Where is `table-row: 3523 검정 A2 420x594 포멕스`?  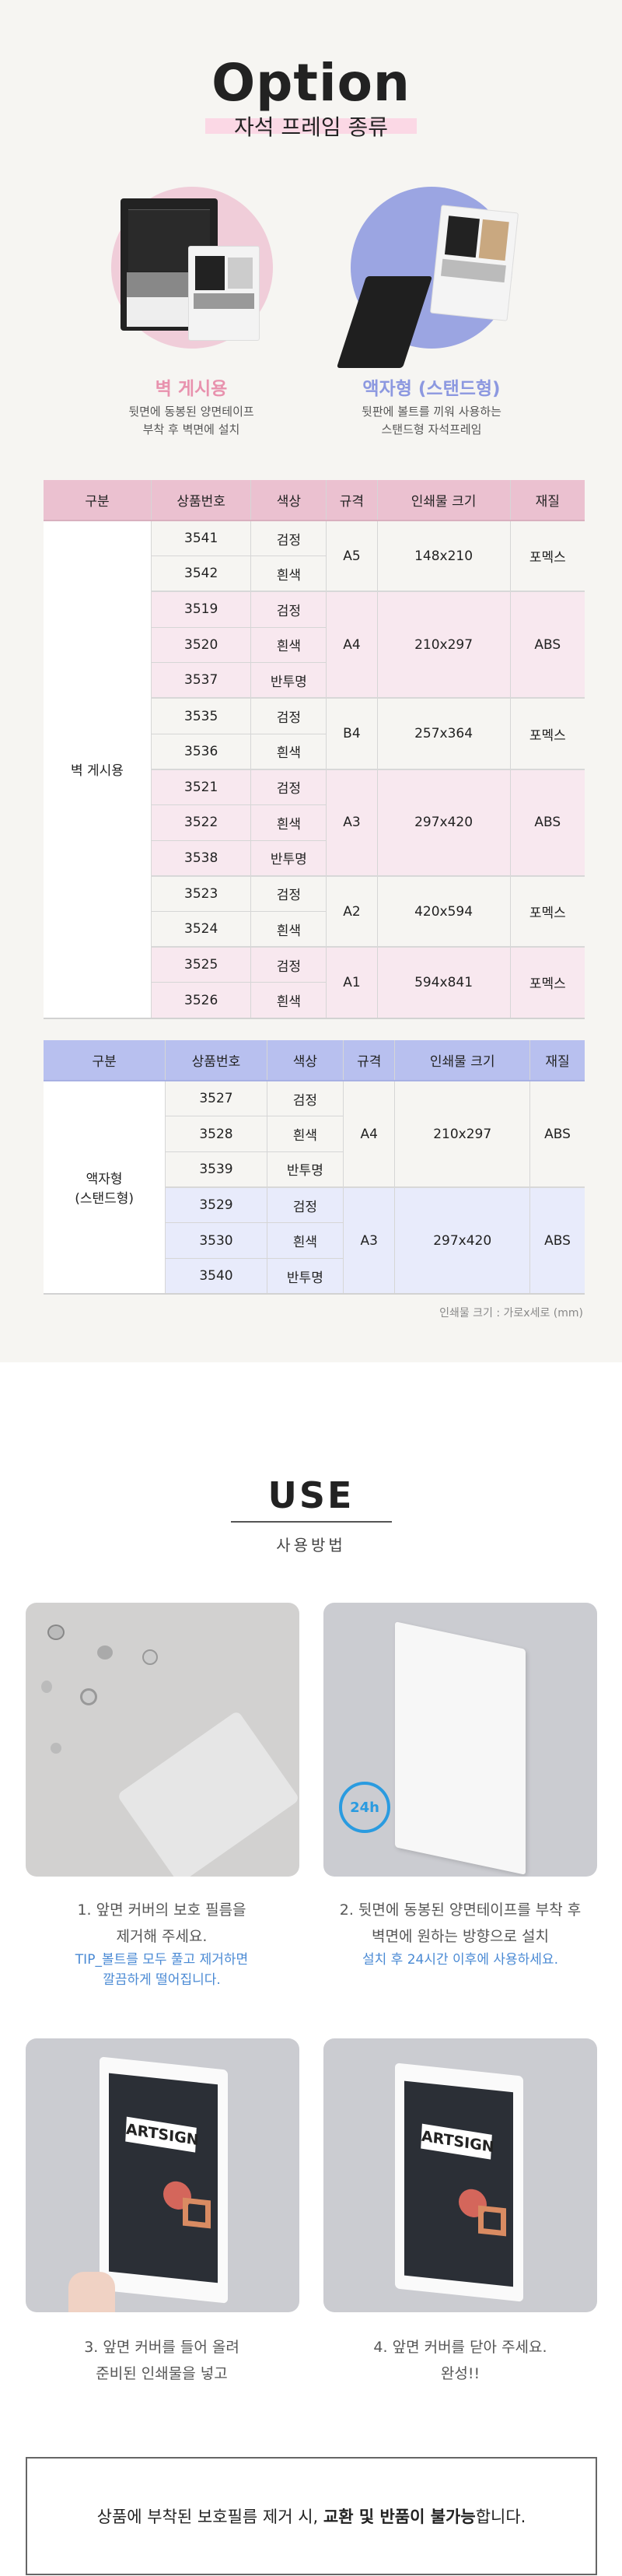
table-row: 3523 검정 A2 420x594 포멕스 is located at coordinates (314, 911).